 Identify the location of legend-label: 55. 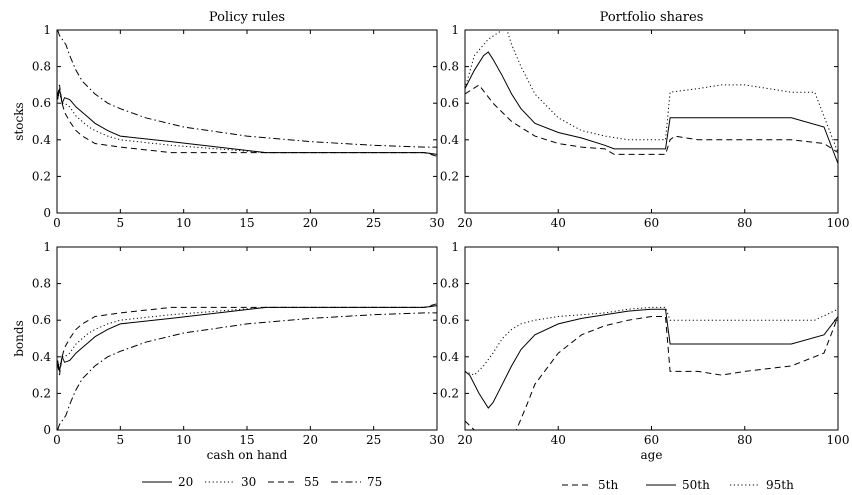
(311, 482).